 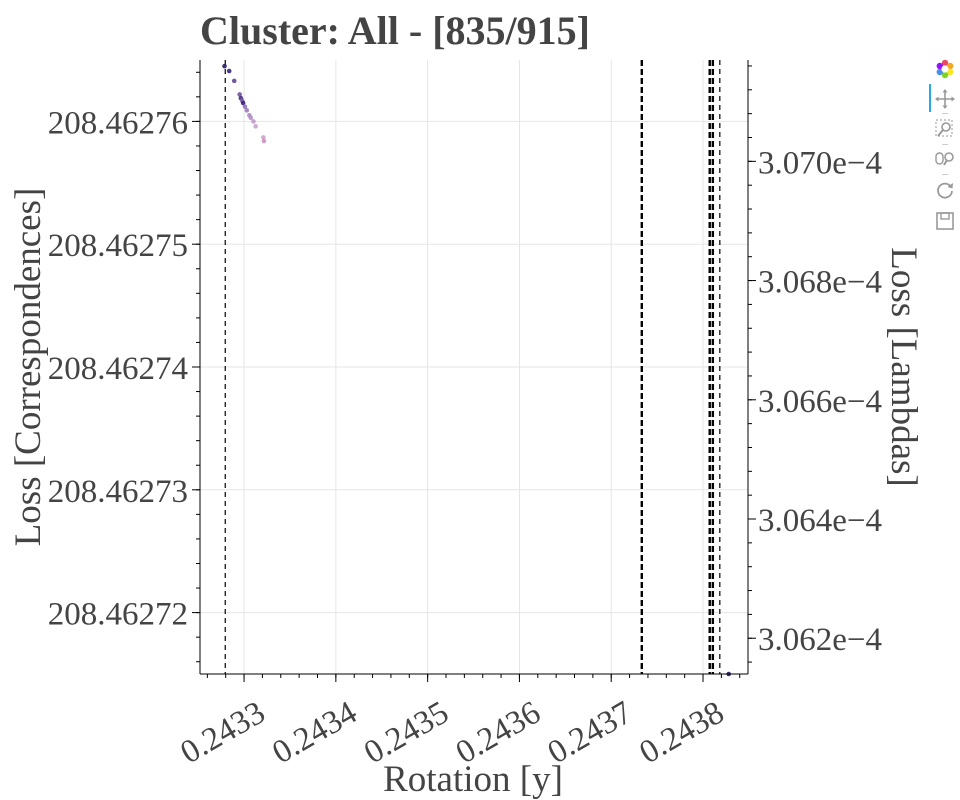 I want to click on y2-tick-label: 3.064e−4, so click(x=820, y=521).